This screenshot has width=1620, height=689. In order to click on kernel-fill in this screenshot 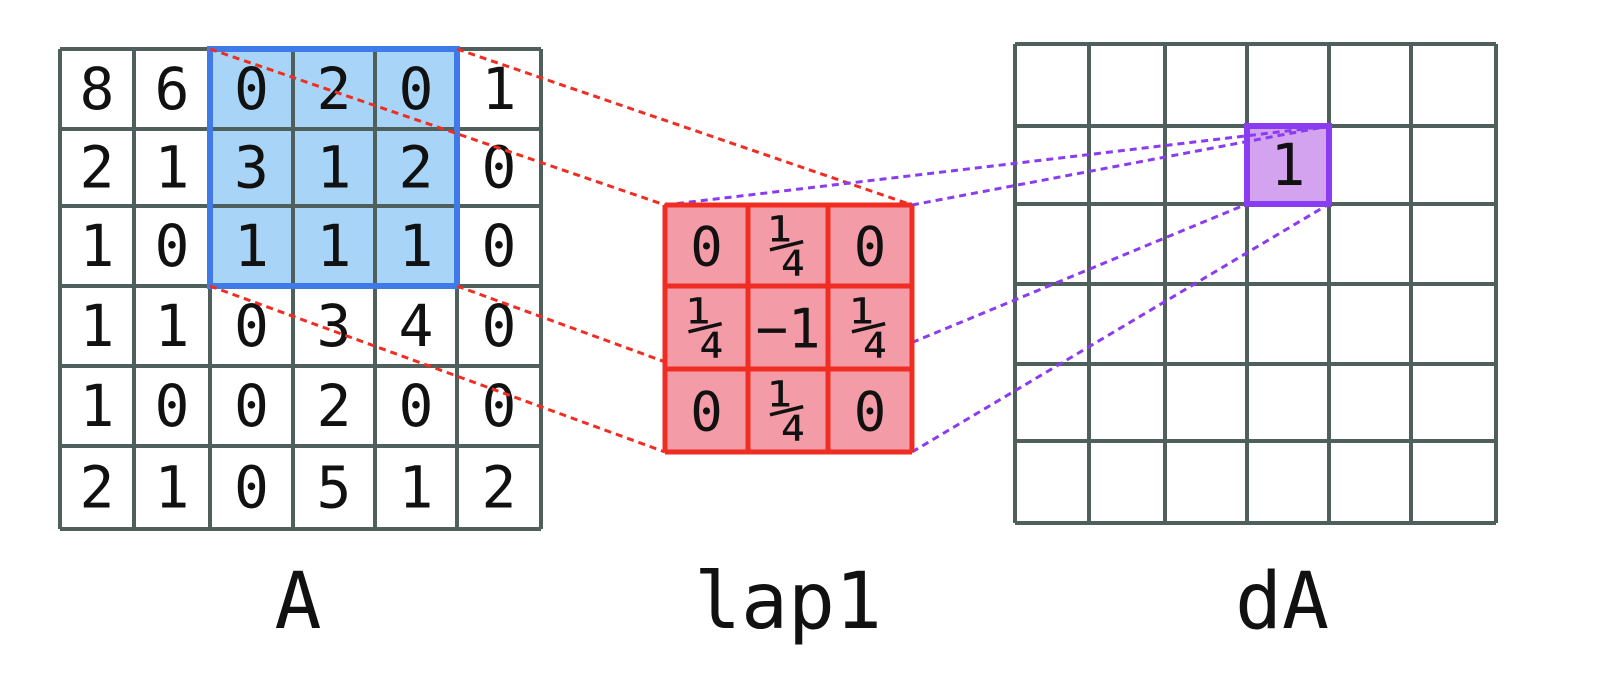, I will do `click(788, 328)`.